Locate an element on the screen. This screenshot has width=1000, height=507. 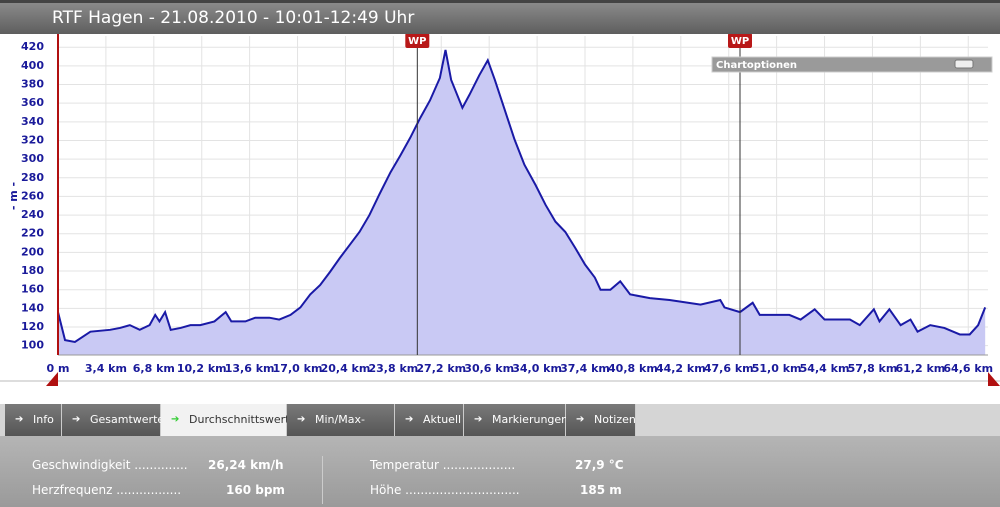
y-tick-label: 320 is located at coordinates (32, 139).